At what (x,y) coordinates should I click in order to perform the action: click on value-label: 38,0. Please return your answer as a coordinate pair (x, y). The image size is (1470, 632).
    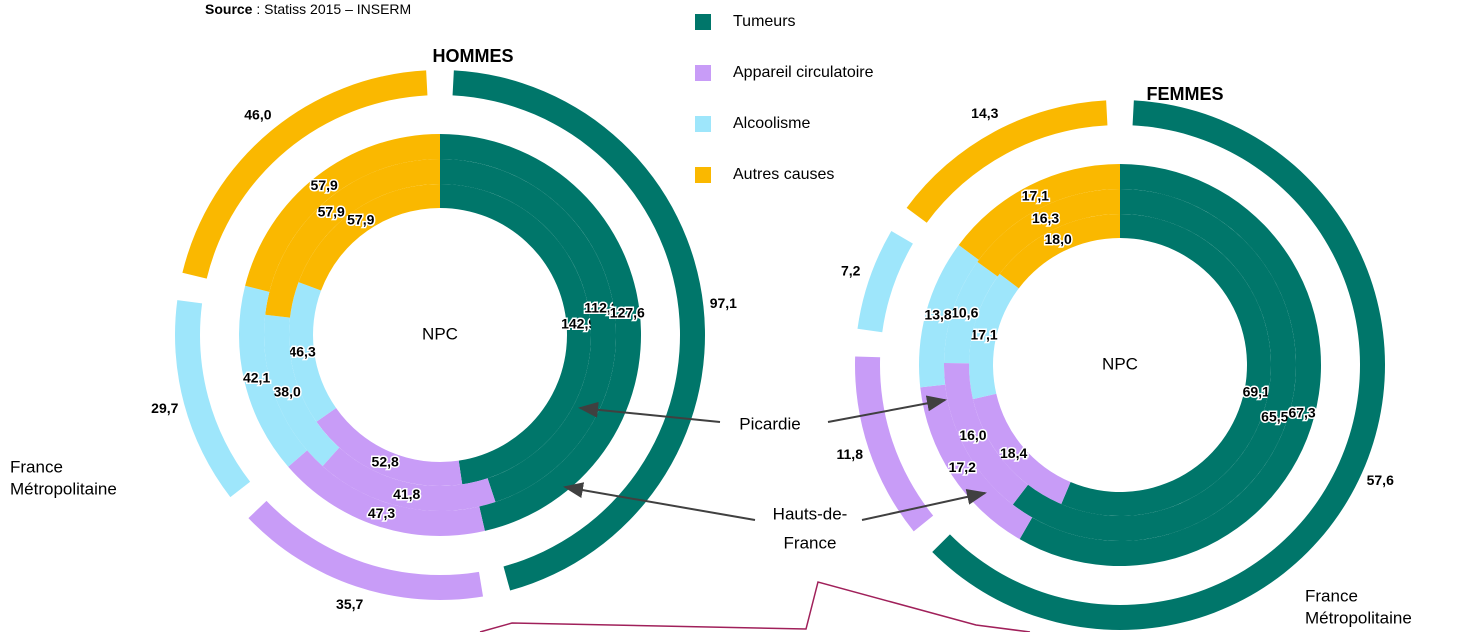
    Looking at the image, I should click on (287, 392).